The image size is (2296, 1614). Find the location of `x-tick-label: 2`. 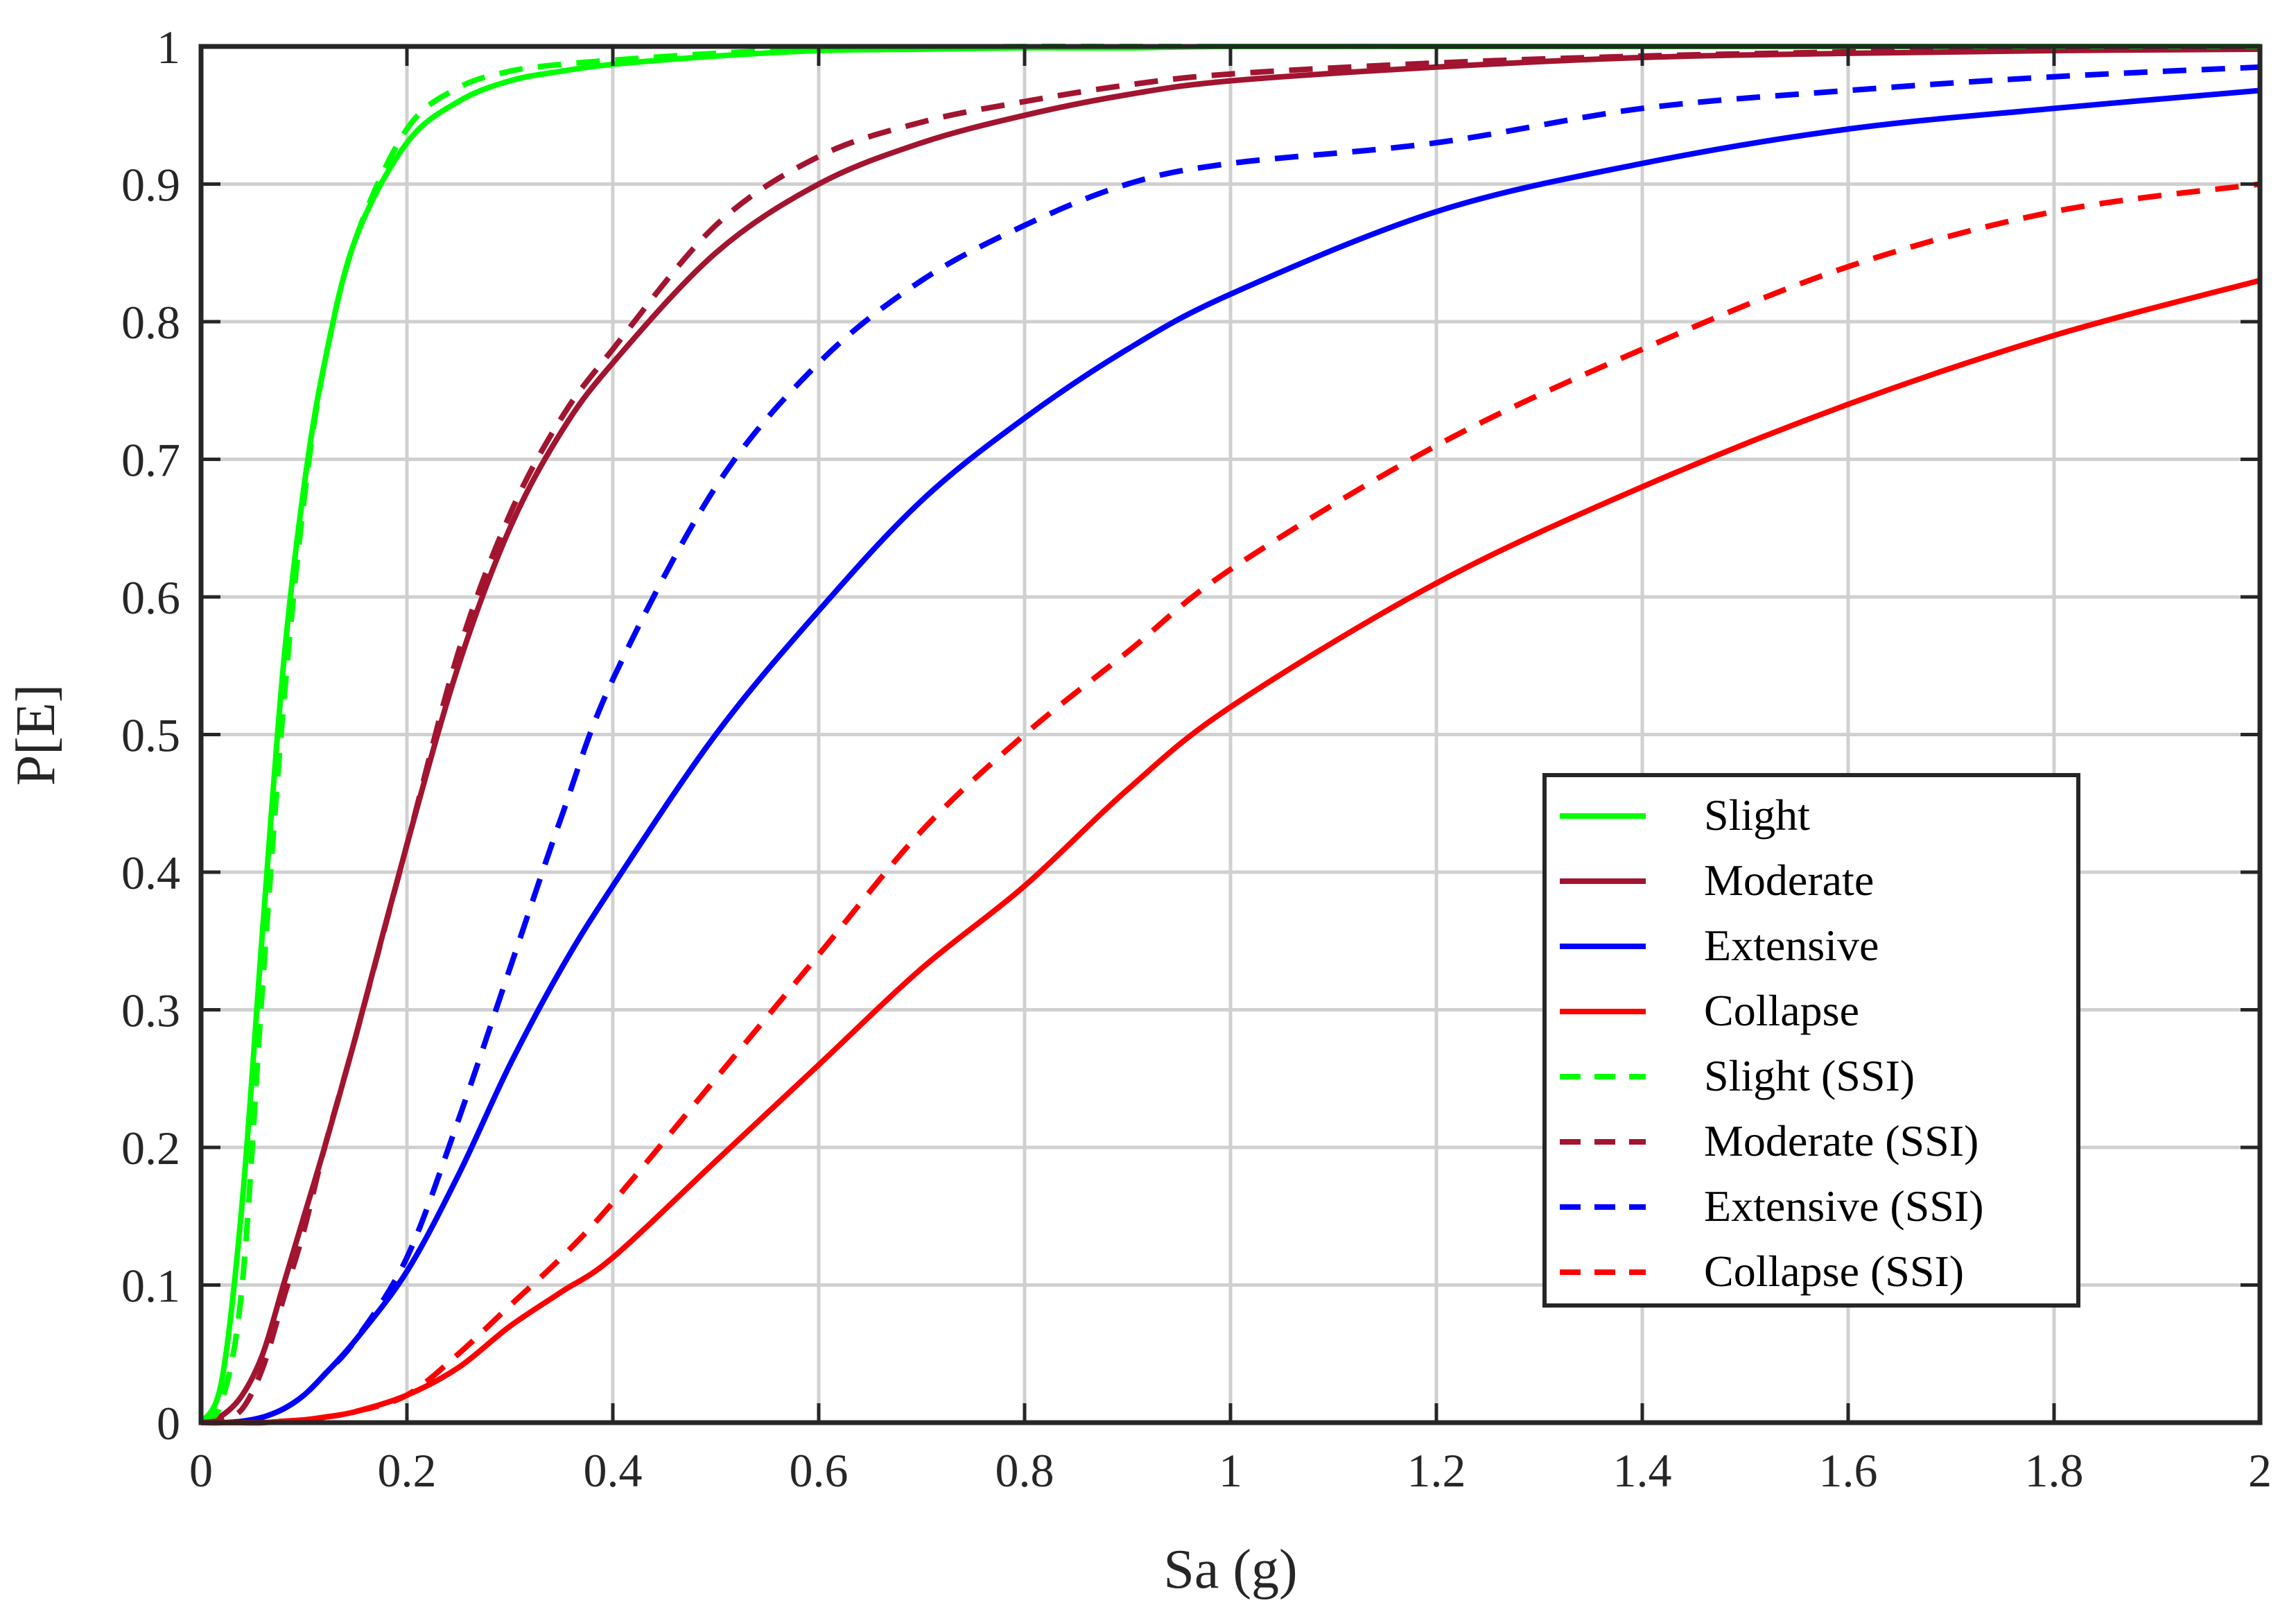

x-tick-label: 2 is located at coordinates (2260, 1470).